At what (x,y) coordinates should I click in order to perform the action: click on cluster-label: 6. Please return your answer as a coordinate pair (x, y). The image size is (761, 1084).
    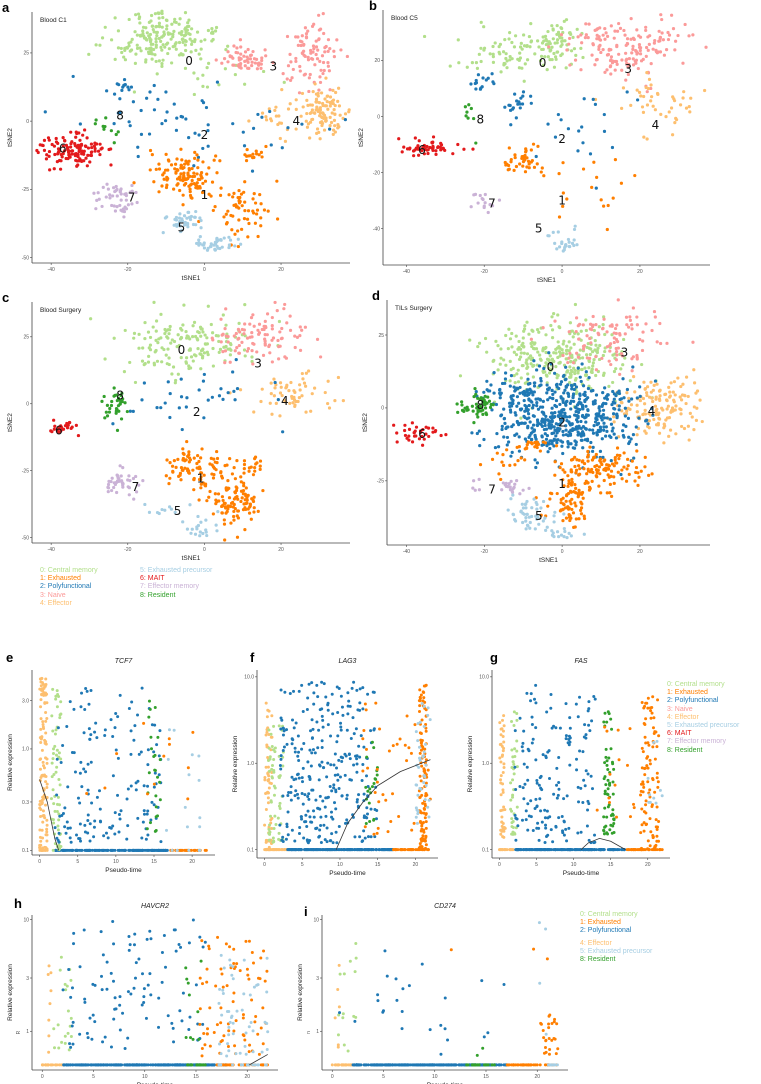
    Looking at the image, I should click on (422, 434).